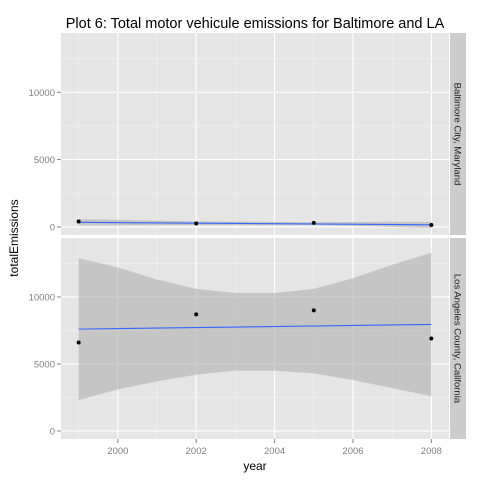 This screenshot has width=480, height=480. Describe the element at coordinates (352, 451) in the screenshot. I see `x-tick-label: 2006` at that location.